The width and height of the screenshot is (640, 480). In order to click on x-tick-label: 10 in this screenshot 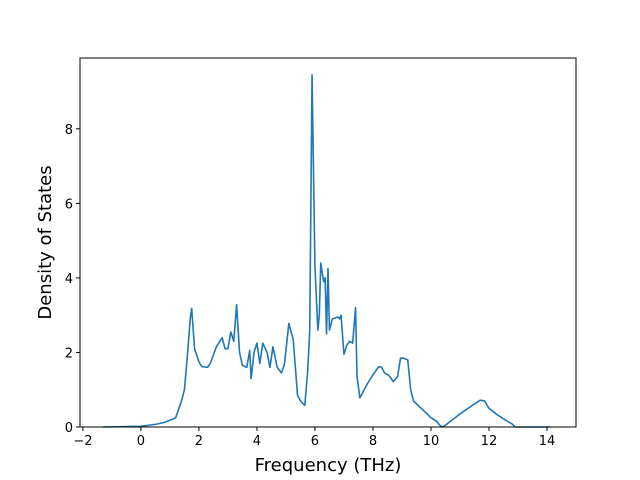, I will do `click(431, 441)`.